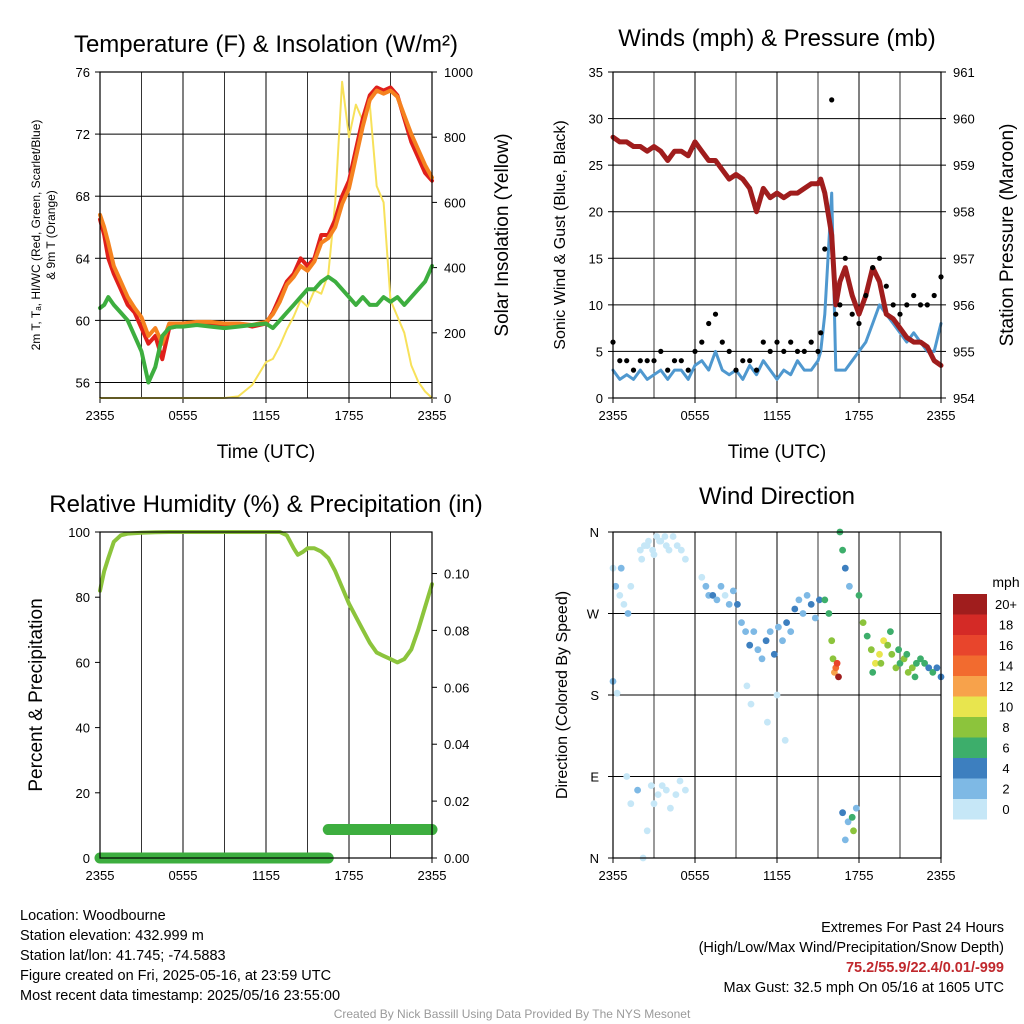  I want to click on speed-legend-label: 6, so click(1005, 748).